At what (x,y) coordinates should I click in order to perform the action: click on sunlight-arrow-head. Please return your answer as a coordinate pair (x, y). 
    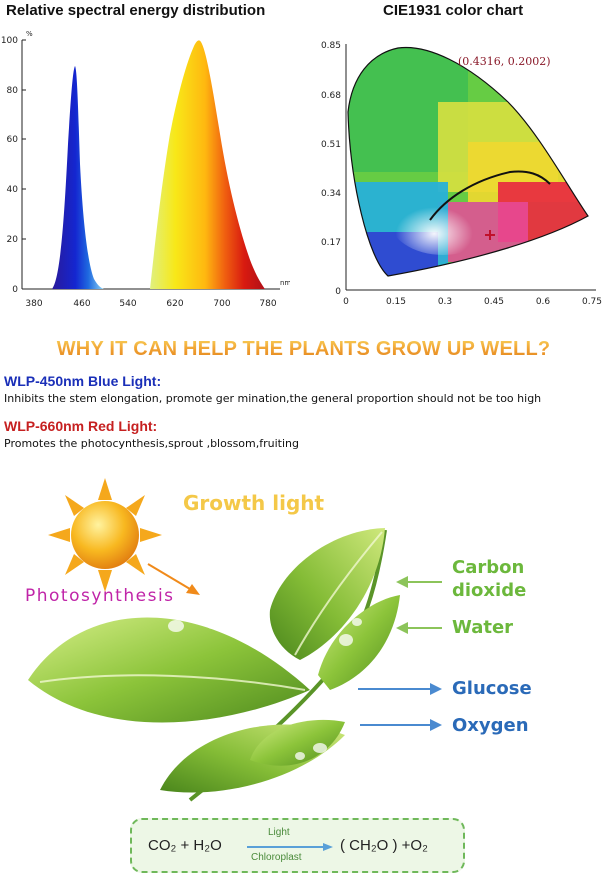
    Looking at the image, I should click on (193, 589).